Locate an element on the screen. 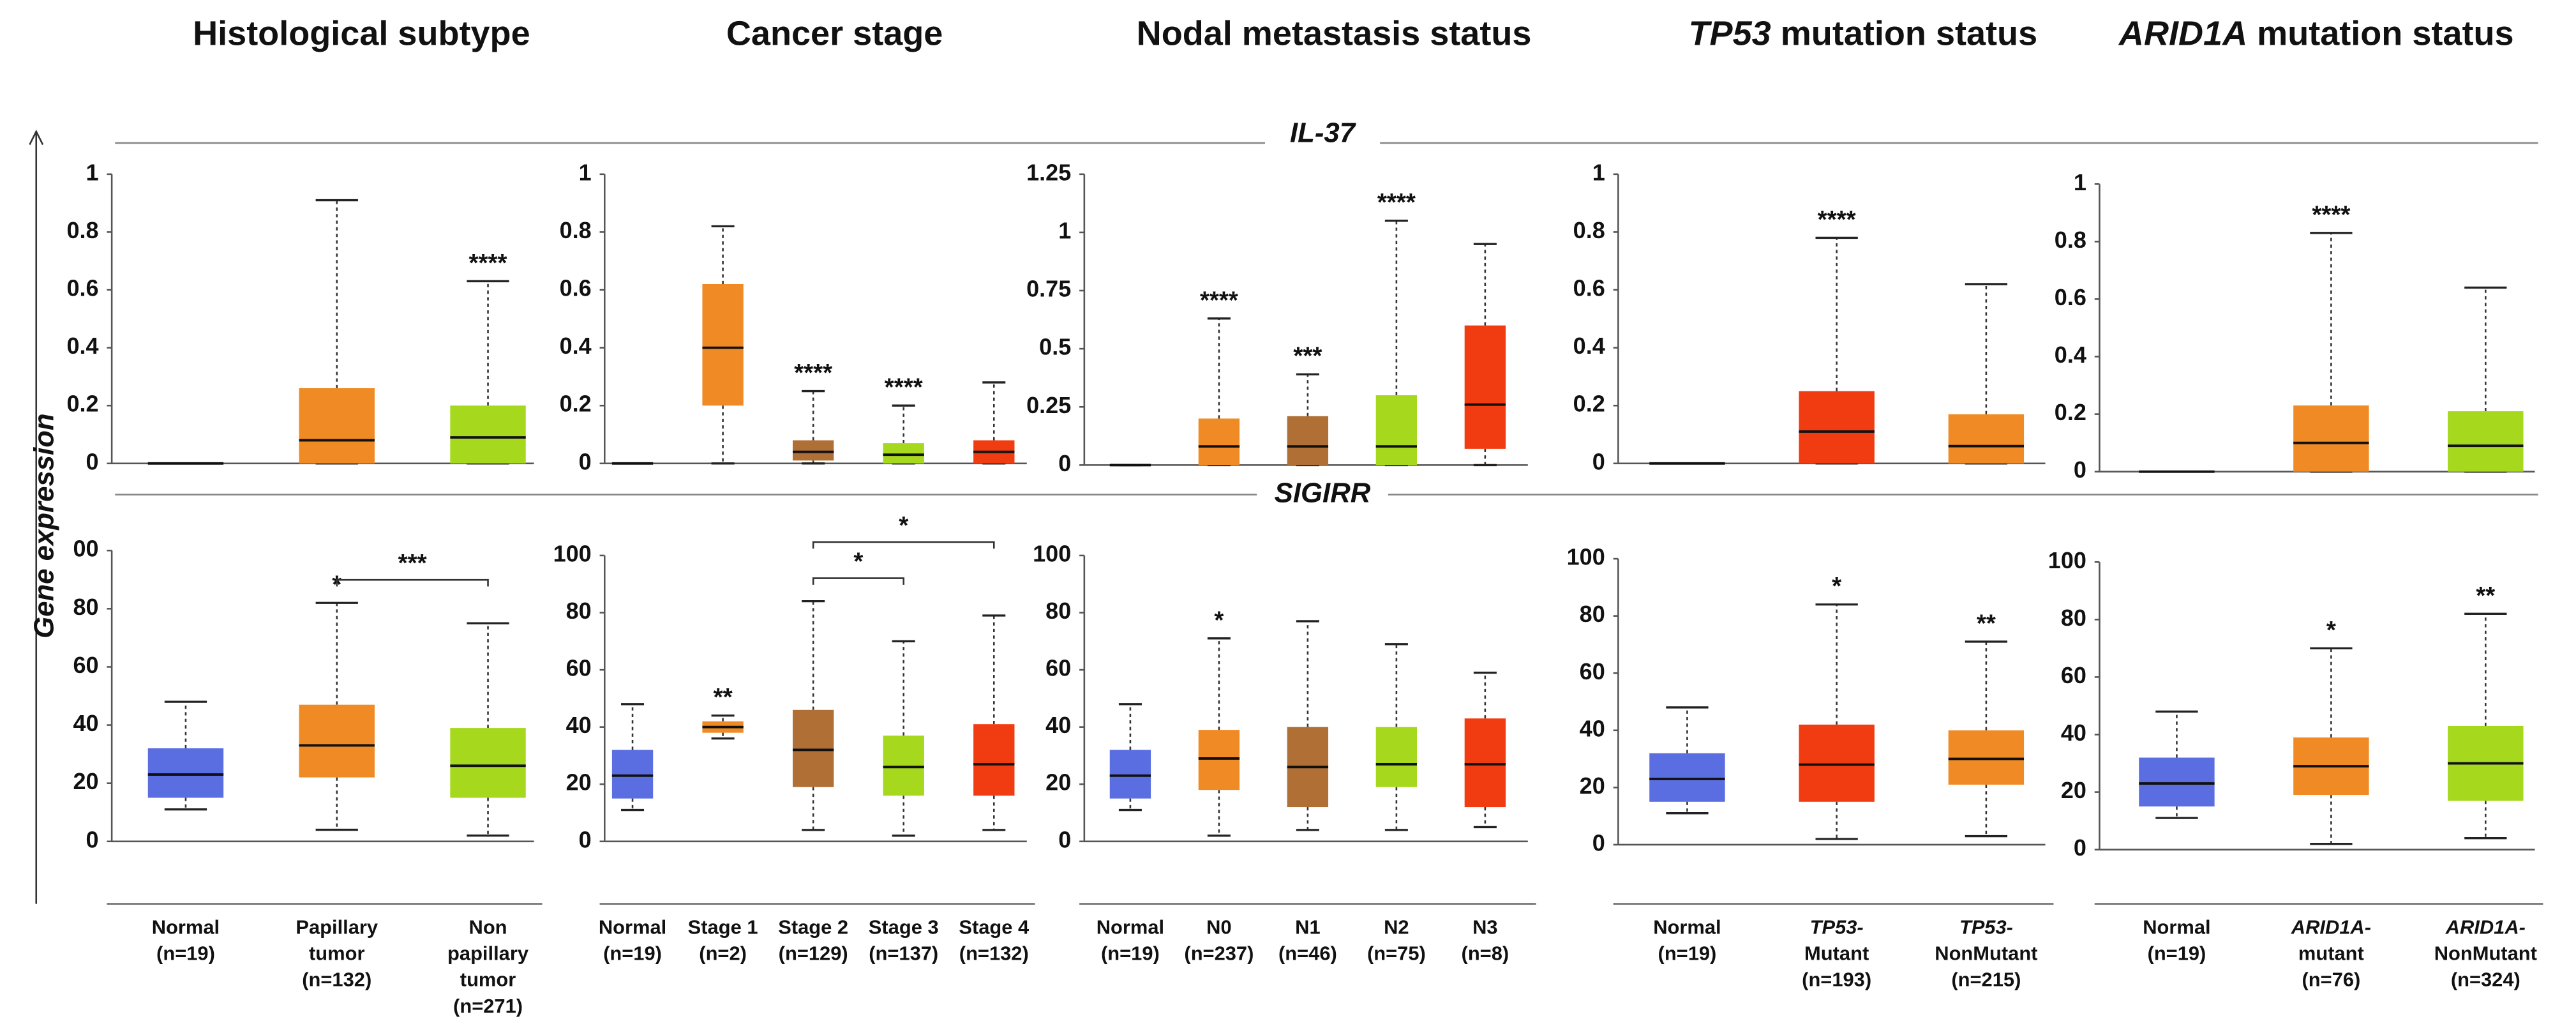  category-label: Mutant is located at coordinates (1836, 953).